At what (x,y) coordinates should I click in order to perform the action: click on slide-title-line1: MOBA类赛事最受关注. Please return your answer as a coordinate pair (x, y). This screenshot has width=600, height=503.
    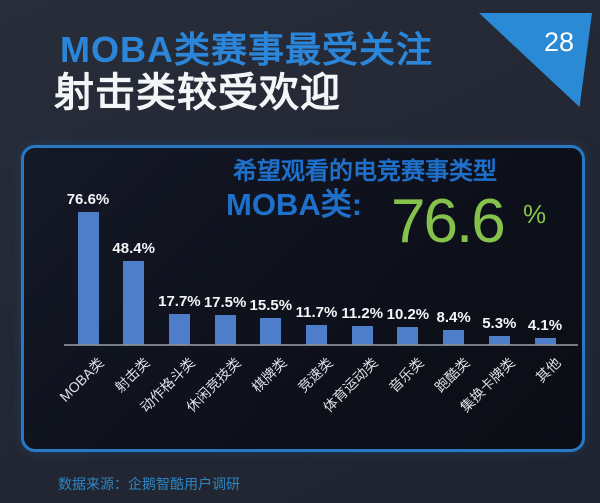
    Looking at the image, I should click on (246, 49).